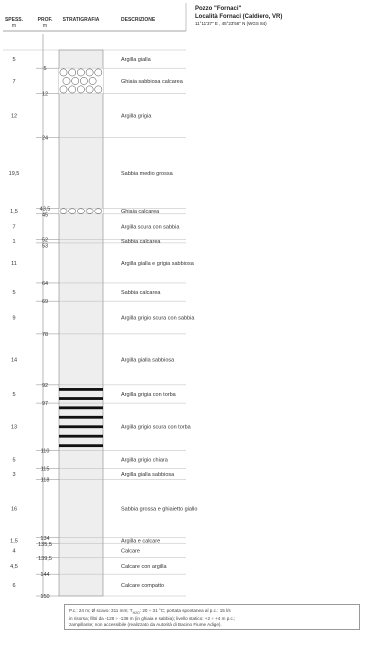 The image size is (384, 648). I want to click on layer-description: Argilla grigio scura con sabbia, so click(158, 319).